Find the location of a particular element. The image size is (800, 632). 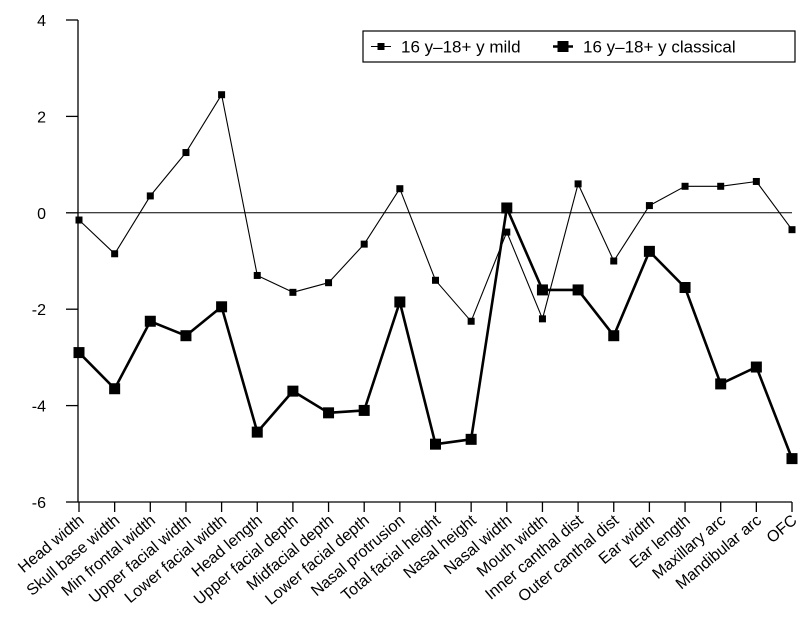

legend-item: 16 y–18+ y classical is located at coordinates (644, 47).